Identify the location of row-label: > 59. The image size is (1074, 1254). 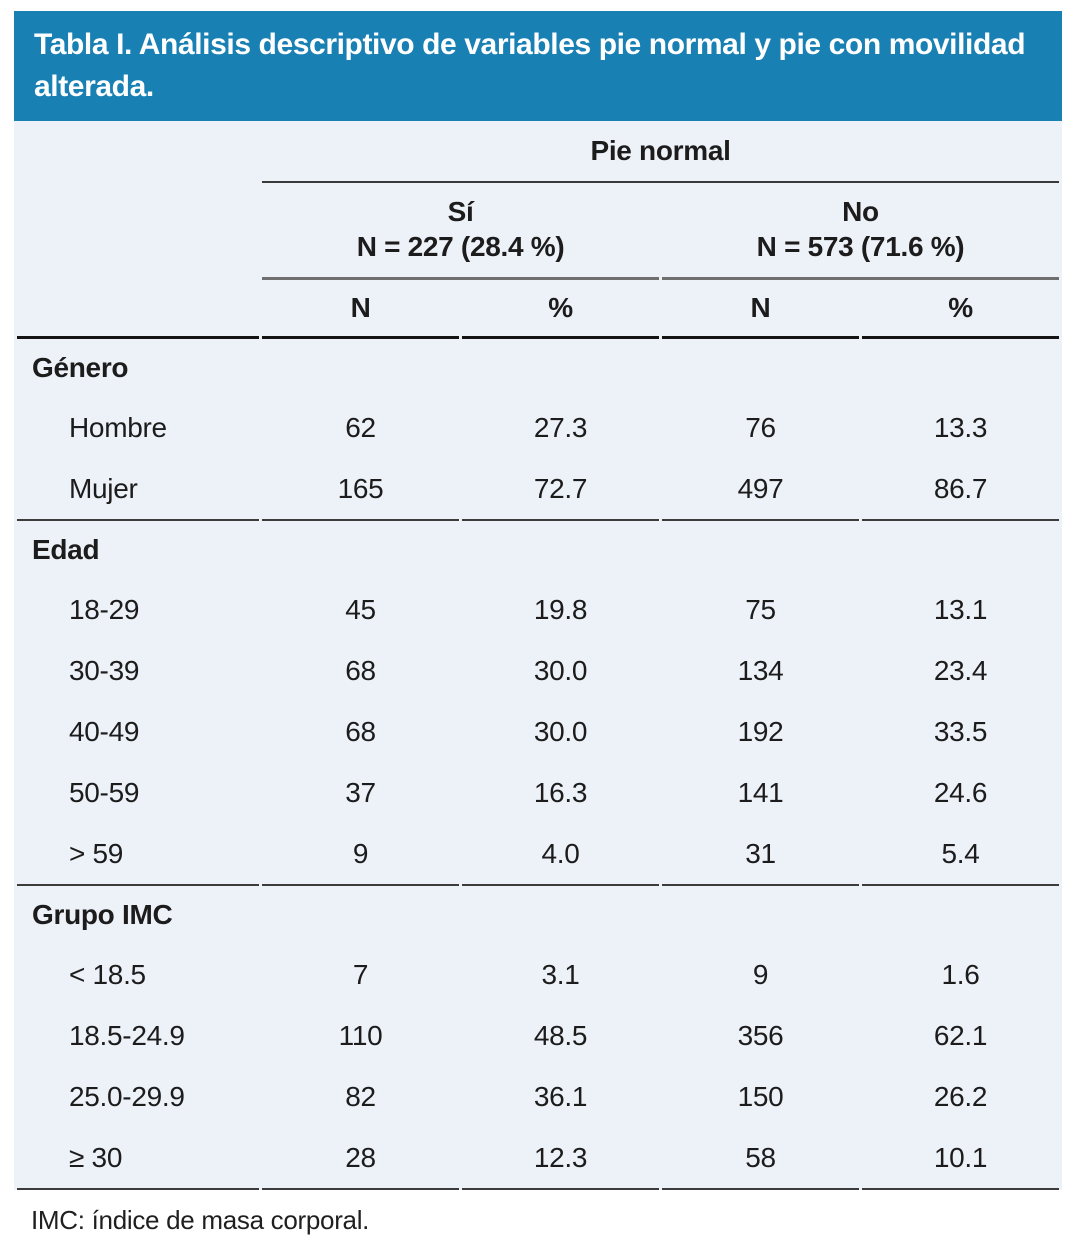
(138, 854).